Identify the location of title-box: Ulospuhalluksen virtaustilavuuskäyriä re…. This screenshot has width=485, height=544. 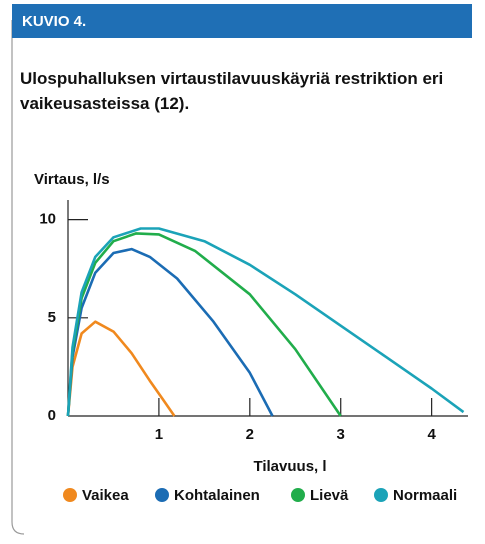
(232, 91).